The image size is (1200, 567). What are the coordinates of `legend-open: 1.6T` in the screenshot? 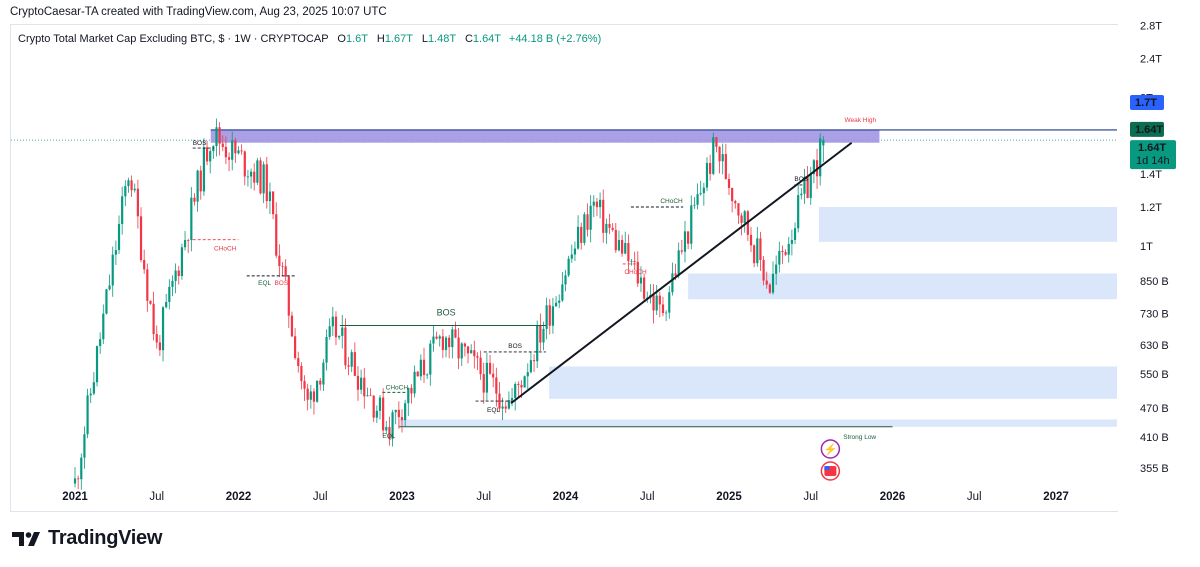 It's located at (356, 39).